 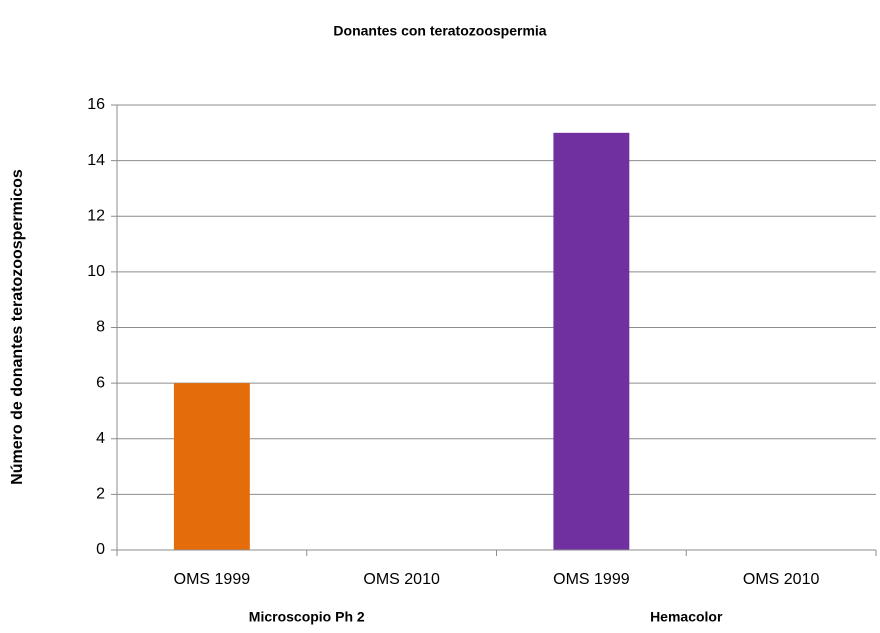 What do you see at coordinates (96, 215) in the screenshot?
I see `y-tick-label: 12` at bounding box center [96, 215].